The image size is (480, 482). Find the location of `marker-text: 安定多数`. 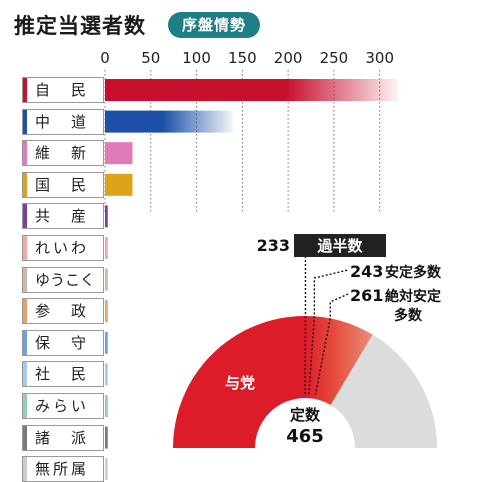

marker-text: 安定多数 is located at coordinates (413, 272).